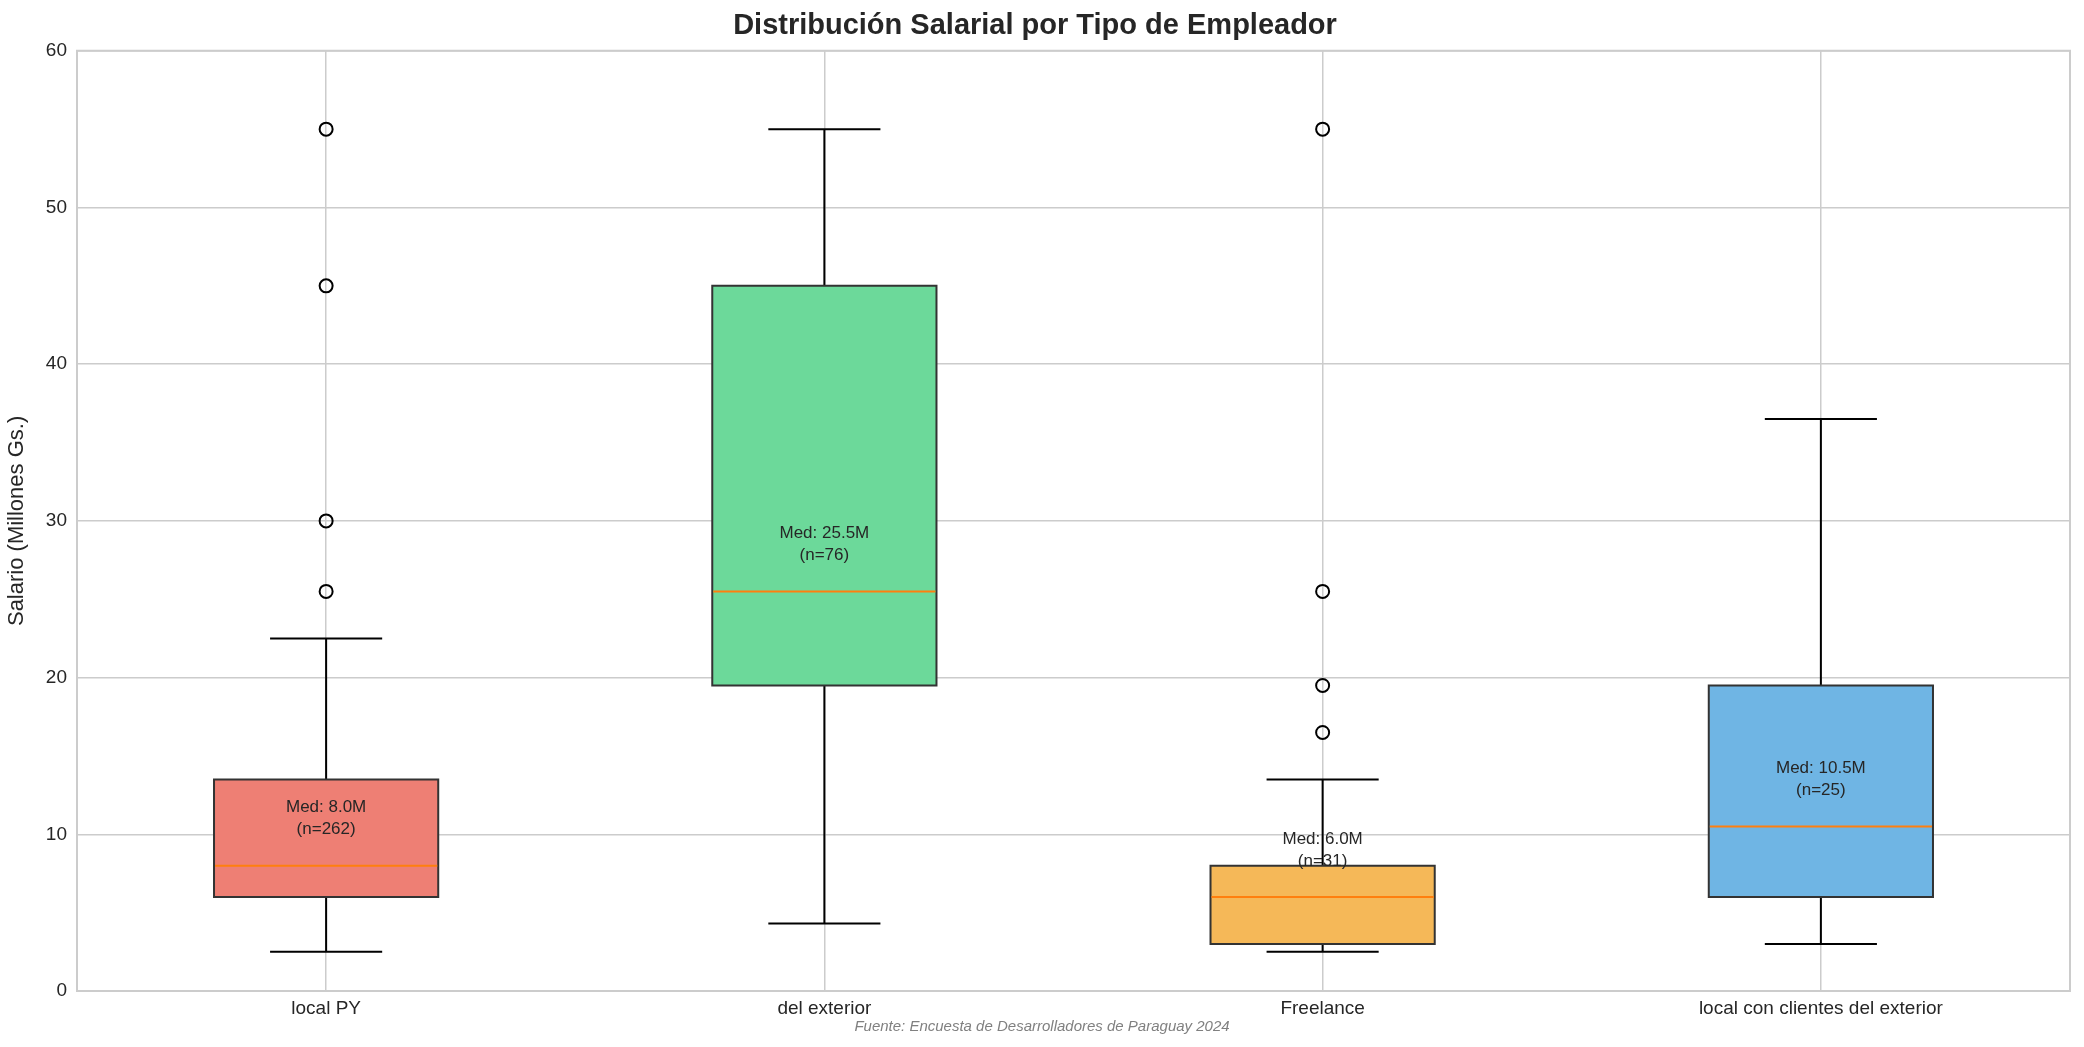 This screenshot has width=2084, height=1047. Describe the element at coordinates (326, 818) in the screenshot. I see `annotation: Med: 8.0M (n=262)` at that location.